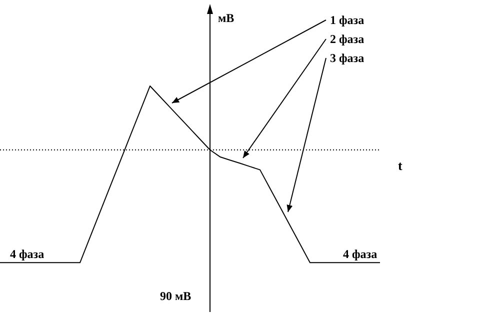 This screenshot has width=484, height=328. I want to click on text: 3 фаза, so click(347, 58).